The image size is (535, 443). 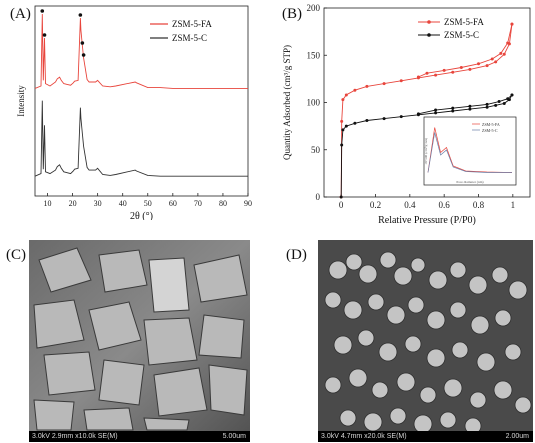 What do you see at coordinates (316, 150) in the screenshot?
I see `y-tick-label-b: 50` at bounding box center [316, 150].